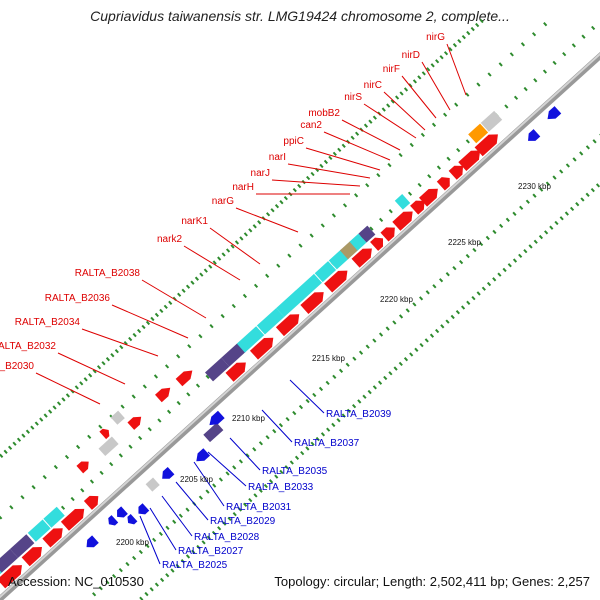  What do you see at coordinates (194, 221) in the screenshot?
I see `gene-label-forward: narK1` at bounding box center [194, 221].